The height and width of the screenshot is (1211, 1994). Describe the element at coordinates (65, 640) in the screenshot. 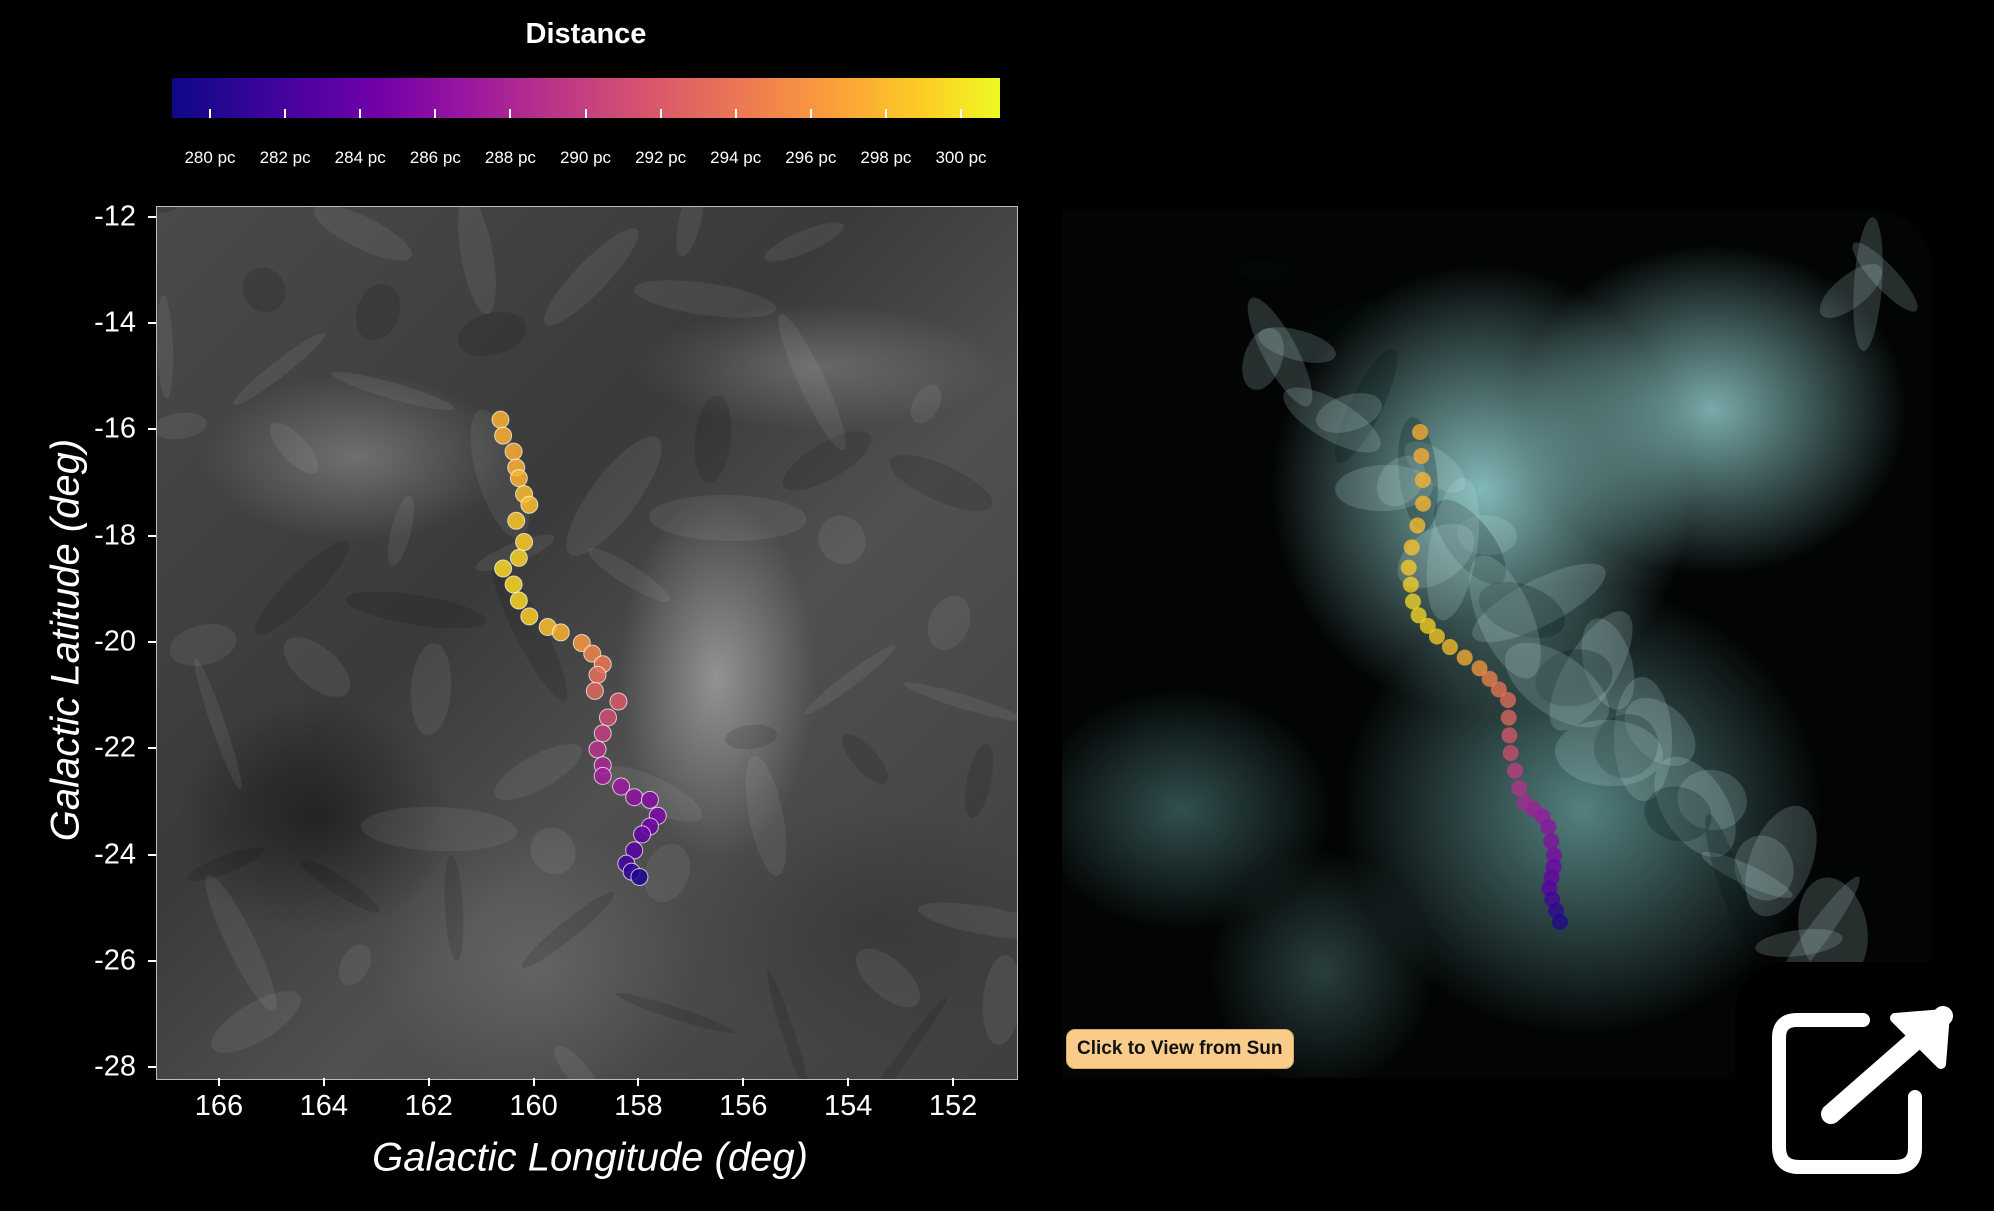

I see `y-axis-label: Galactic Latitude (deg)` at that location.